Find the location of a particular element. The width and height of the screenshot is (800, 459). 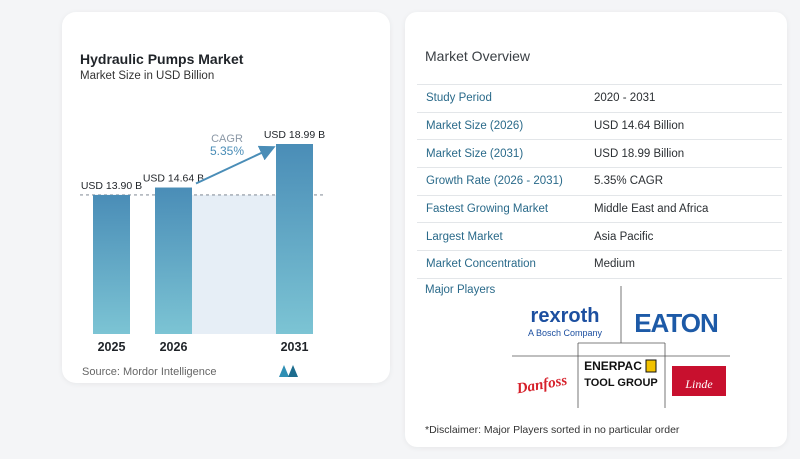

overview-row: Market Size (2031) USD 18.99 Billion is located at coordinates (599, 154).